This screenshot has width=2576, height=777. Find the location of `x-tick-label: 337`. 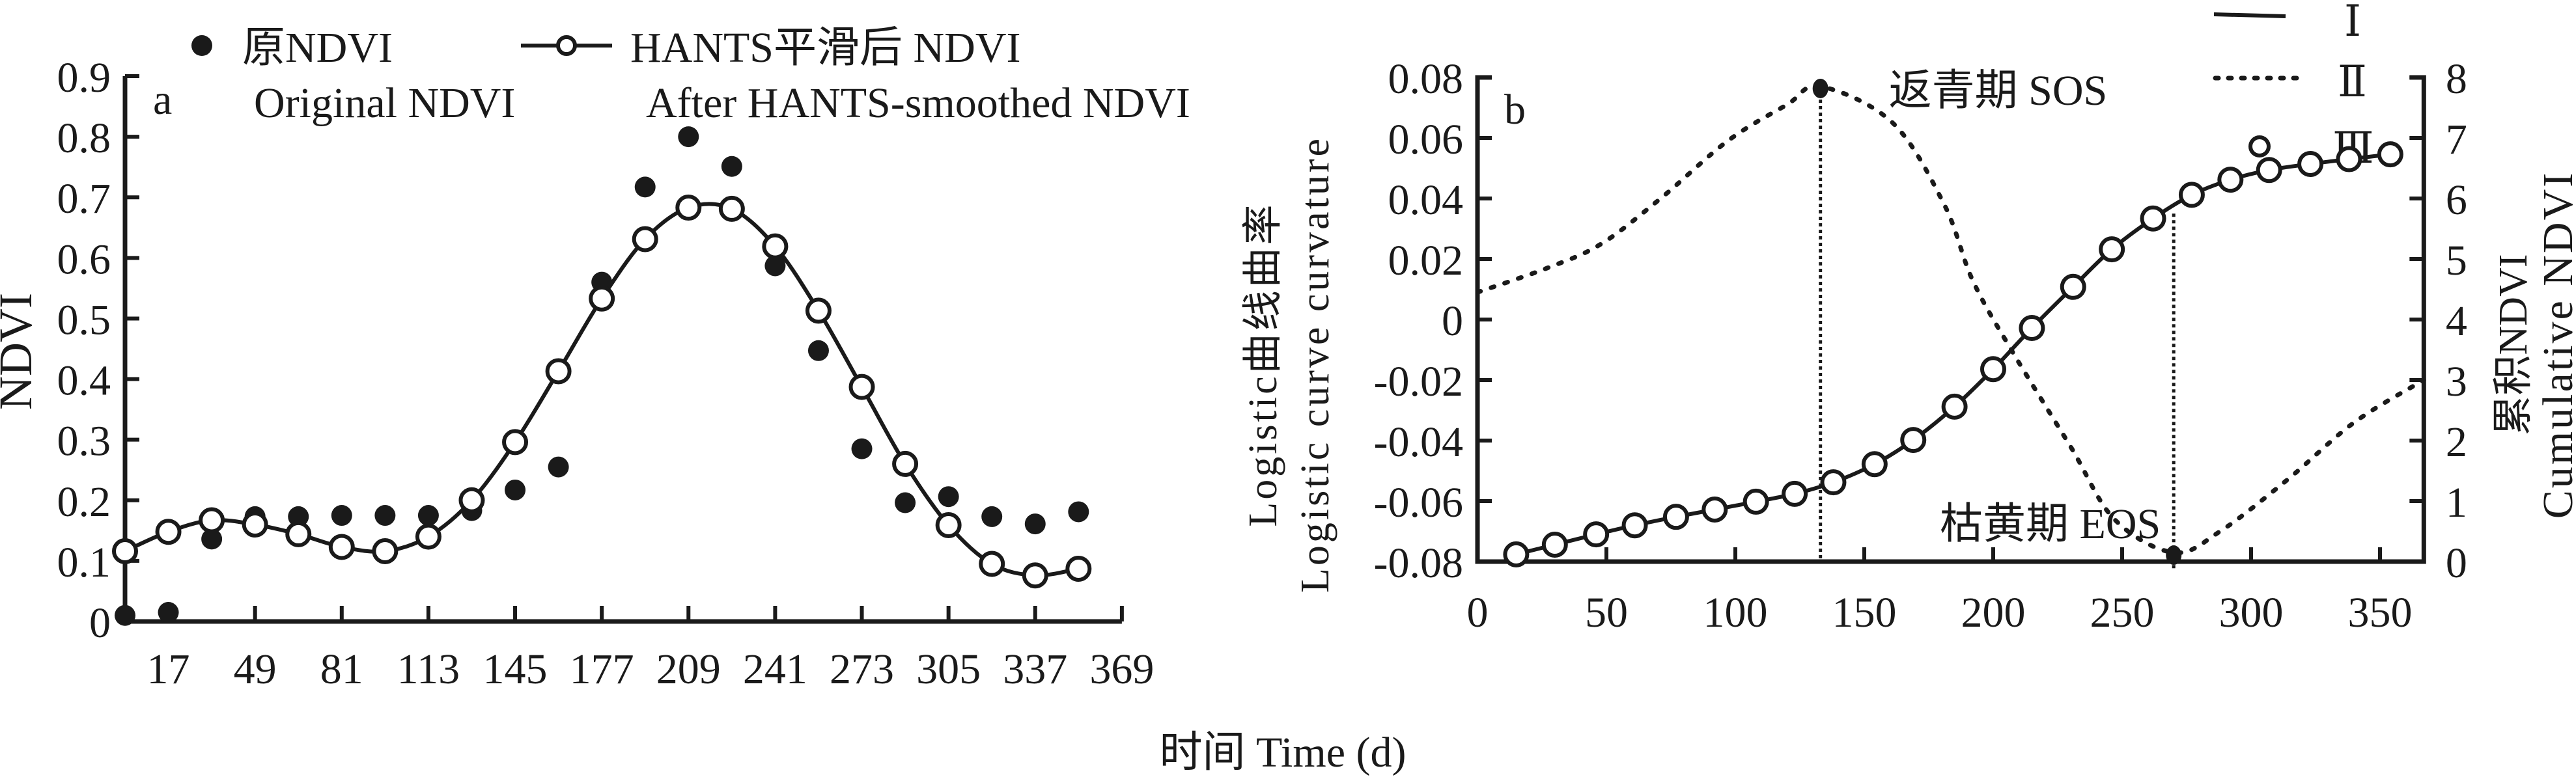

x-tick-label: 337 is located at coordinates (1035, 669).